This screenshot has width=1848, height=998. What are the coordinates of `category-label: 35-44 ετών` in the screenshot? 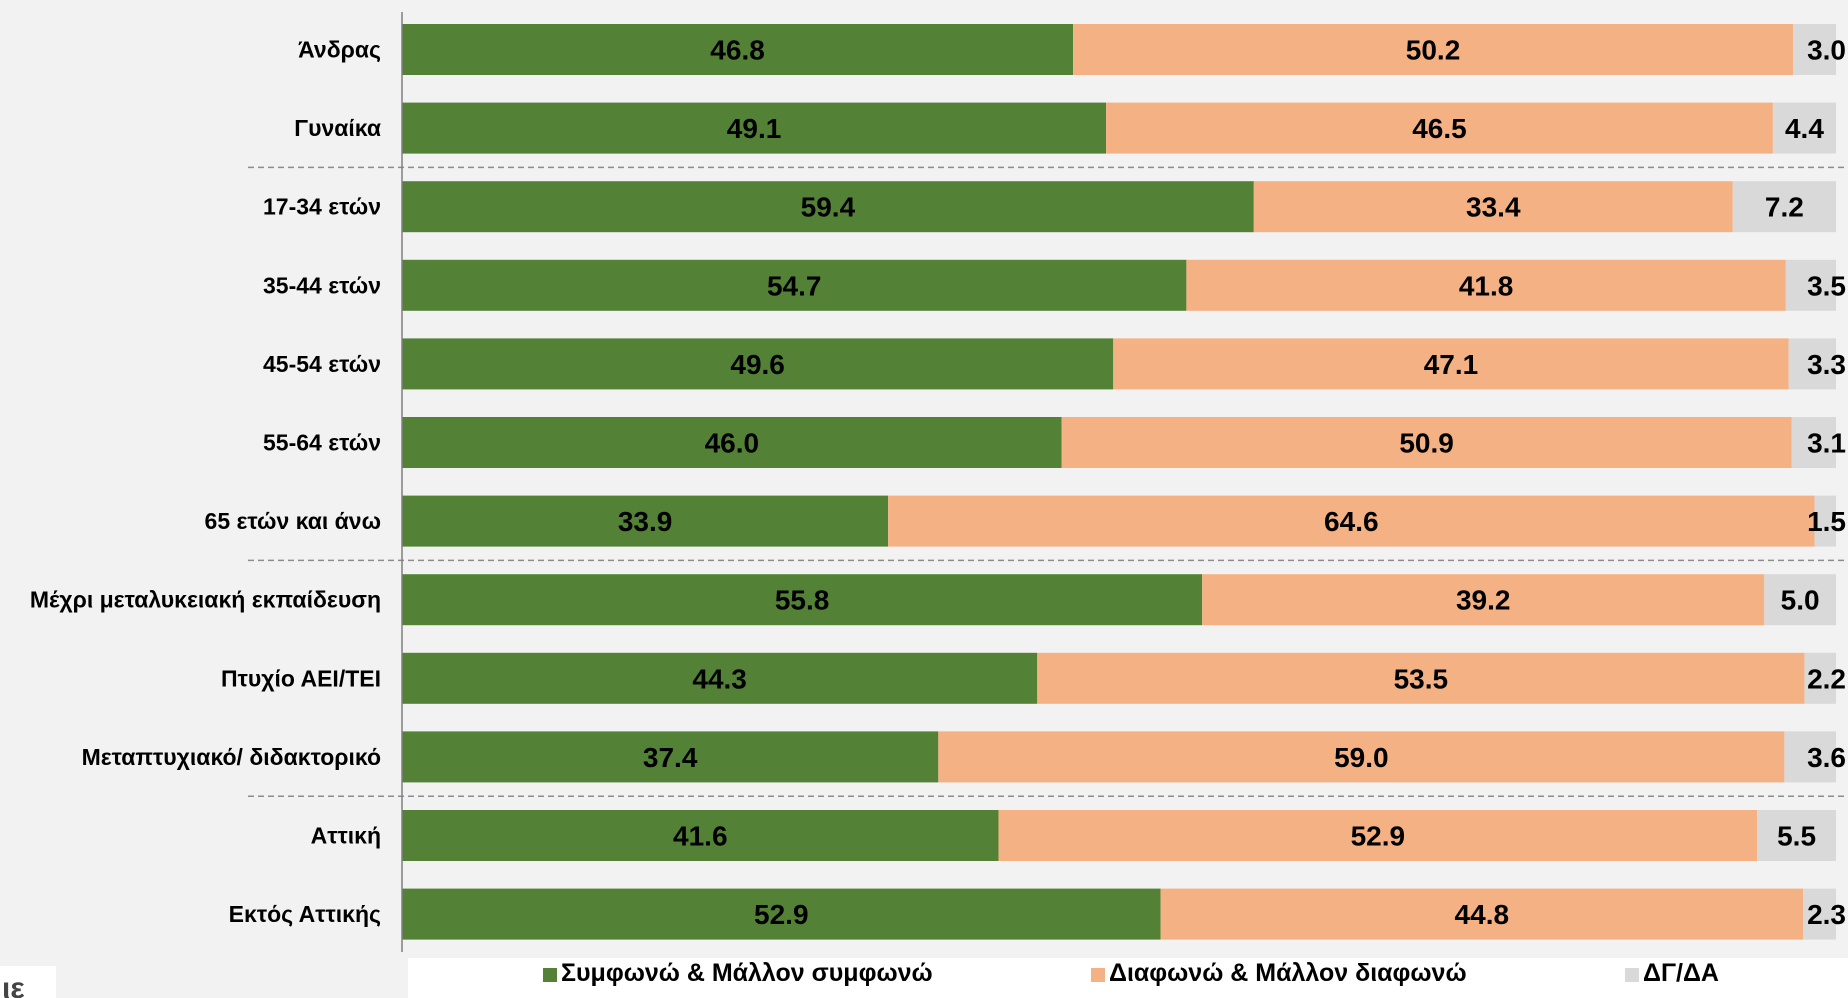 It's located at (322, 285).